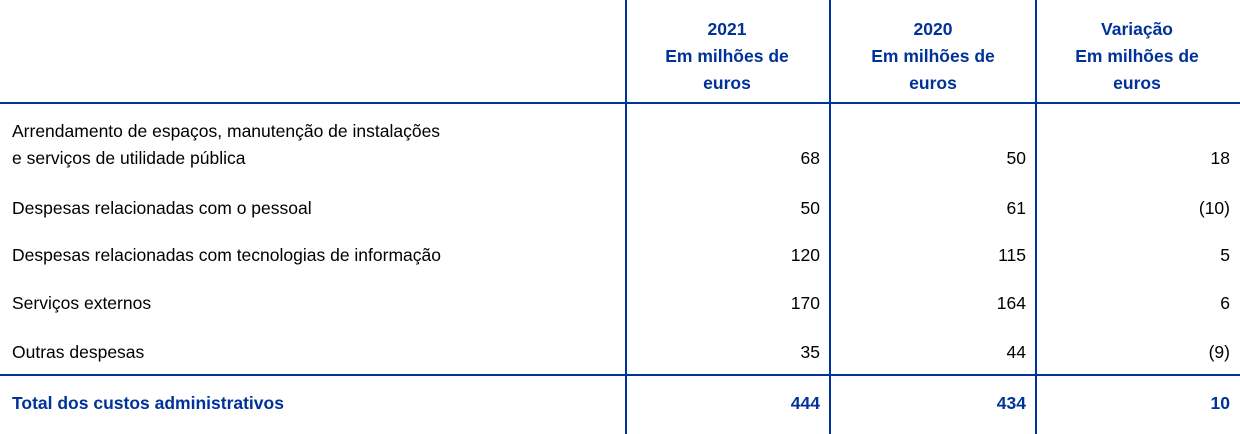 The width and height of the screenshot is (1240, 434). Describe the element at coordinates (1016, 352) in the screenshot. I see `value-2020: 44` at that location.